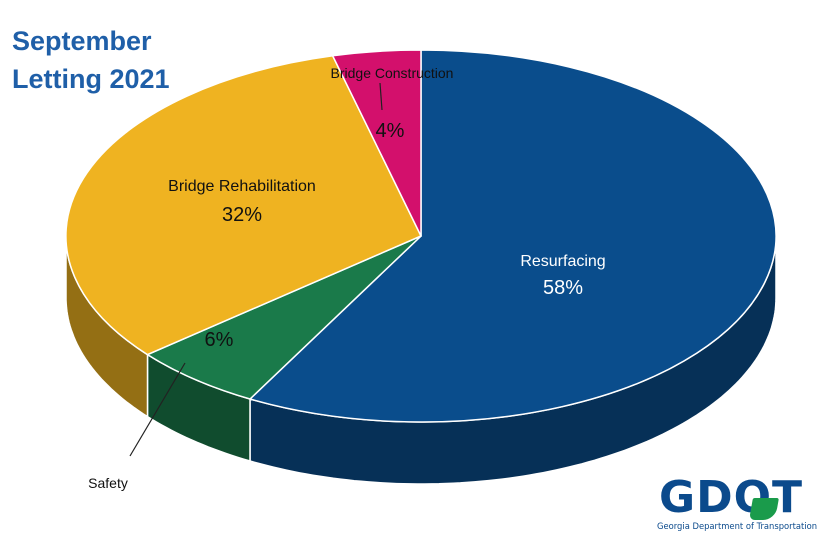 This screenshot has width=828, height=552. Describe the element at coordinates (157, 409) in the screenshot. I see `leader-line-safety` at that location.